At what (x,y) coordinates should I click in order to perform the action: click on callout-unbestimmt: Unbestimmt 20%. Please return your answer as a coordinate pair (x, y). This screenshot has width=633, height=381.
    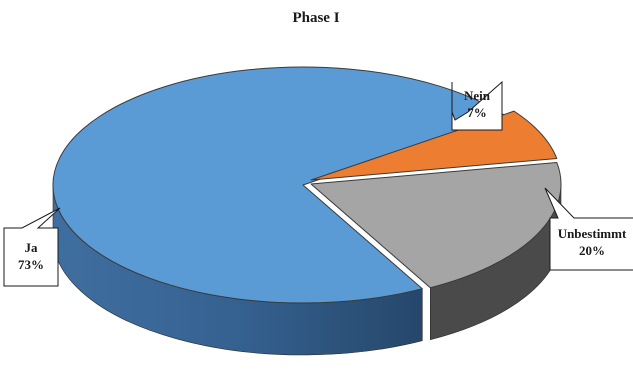
    Looking at the image, I should click on (588, 229).